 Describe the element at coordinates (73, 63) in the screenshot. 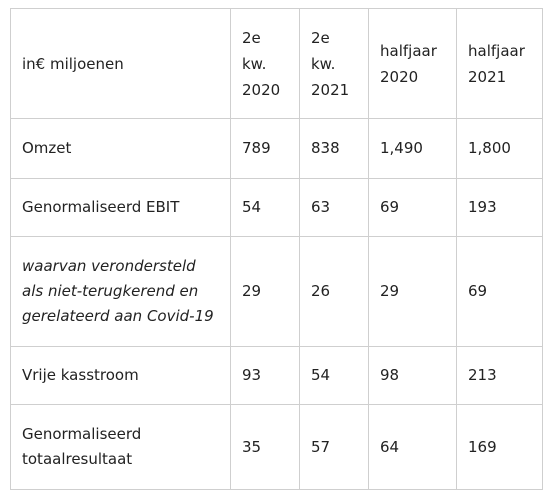

I see `header-label: in€ miljoenen` at that location.